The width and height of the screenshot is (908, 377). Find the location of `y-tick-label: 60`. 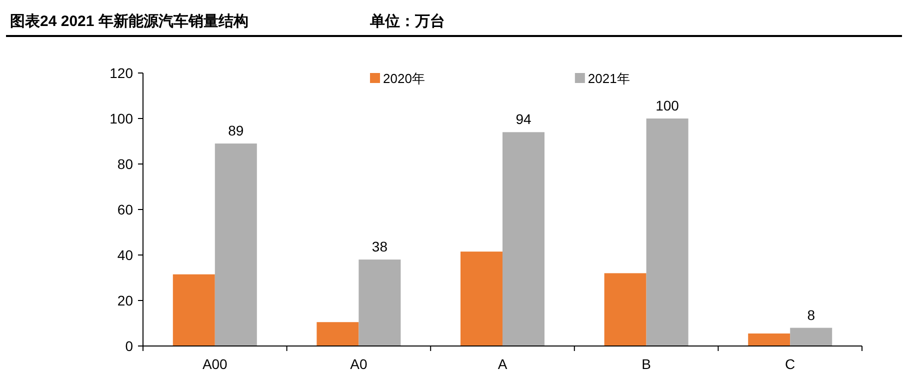

y-tick-label: 60 is located at coordinates (125, 210).